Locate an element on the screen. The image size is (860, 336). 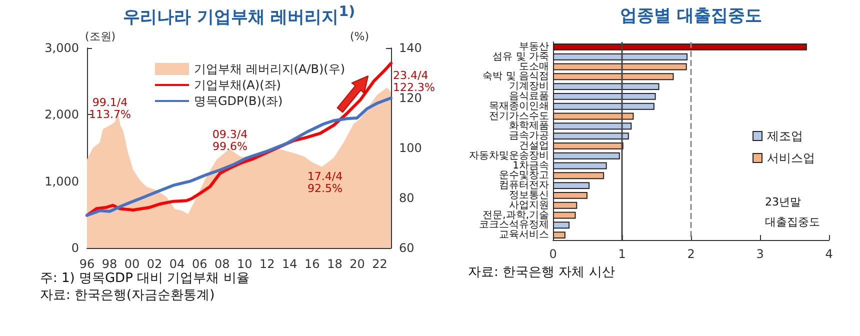
legend-label: 서비스업 is located at coordinates (791, 158).